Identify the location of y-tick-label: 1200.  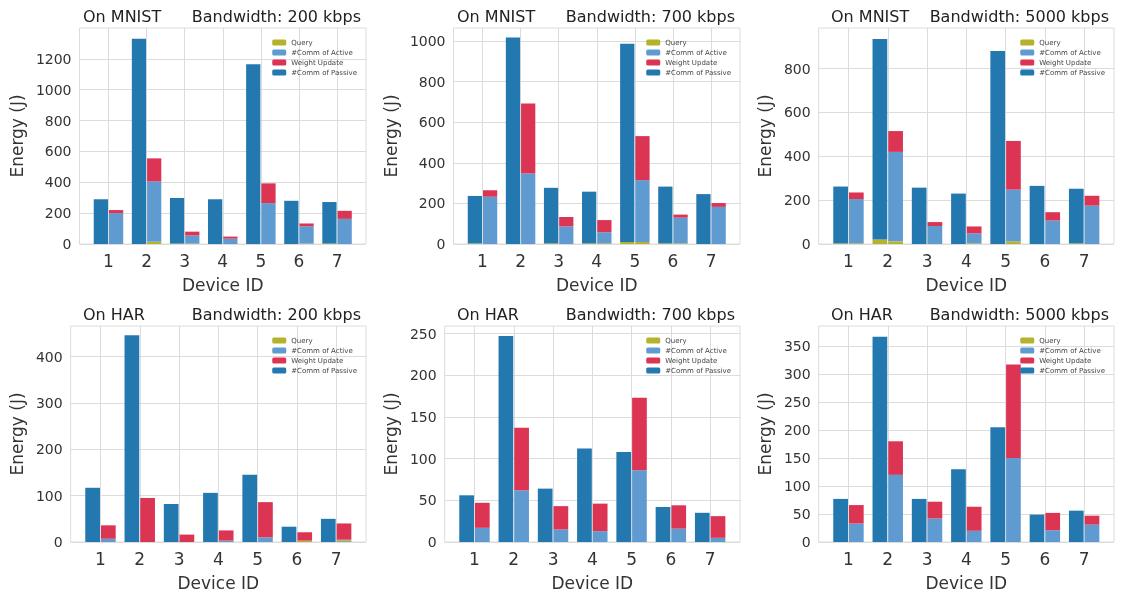
(53, 58).